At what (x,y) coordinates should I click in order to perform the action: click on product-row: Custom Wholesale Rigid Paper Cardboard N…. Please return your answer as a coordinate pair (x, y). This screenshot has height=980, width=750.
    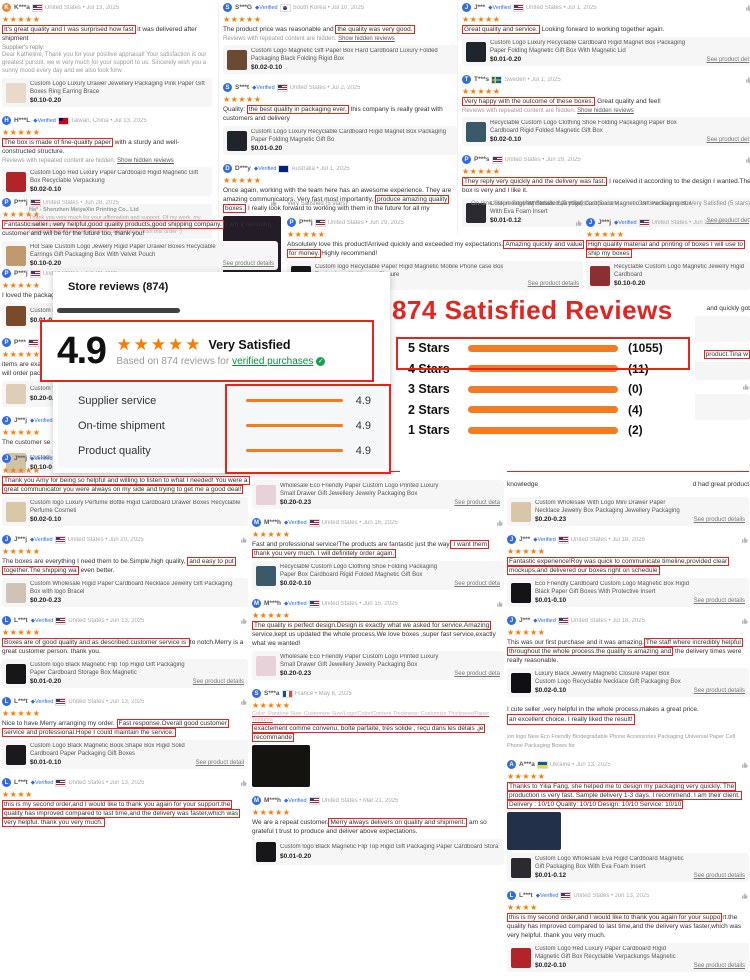
    Looking at the image, I should click on (125, 592).